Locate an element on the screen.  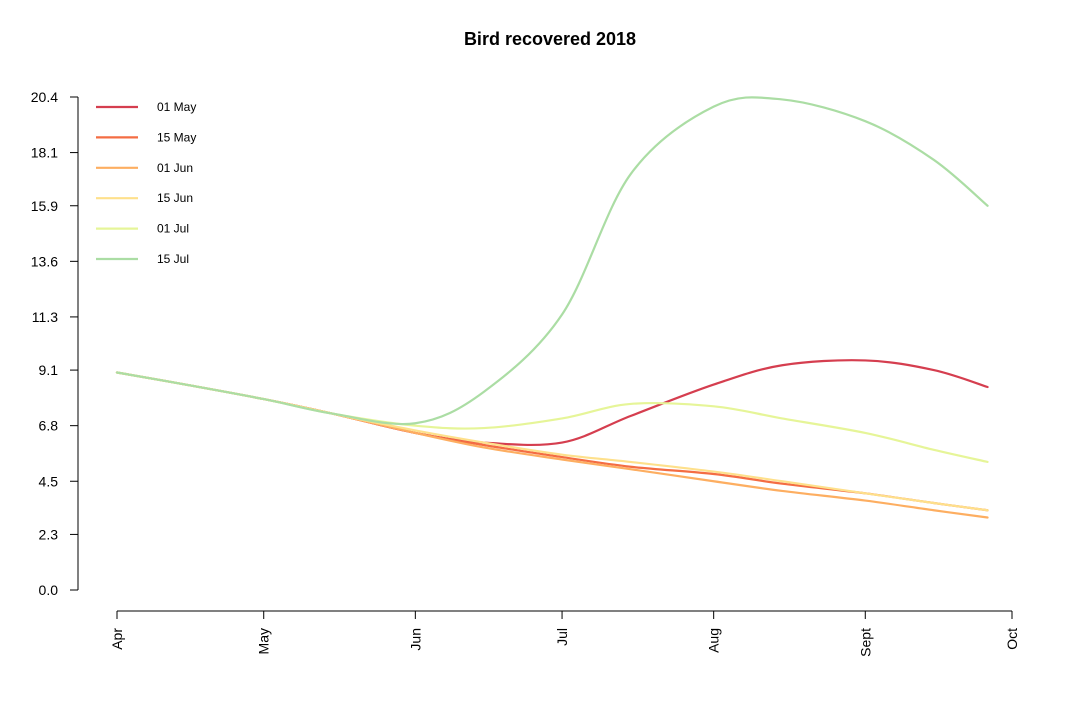
y-tick-label: 9.1 is located at coordinates (49, 370).